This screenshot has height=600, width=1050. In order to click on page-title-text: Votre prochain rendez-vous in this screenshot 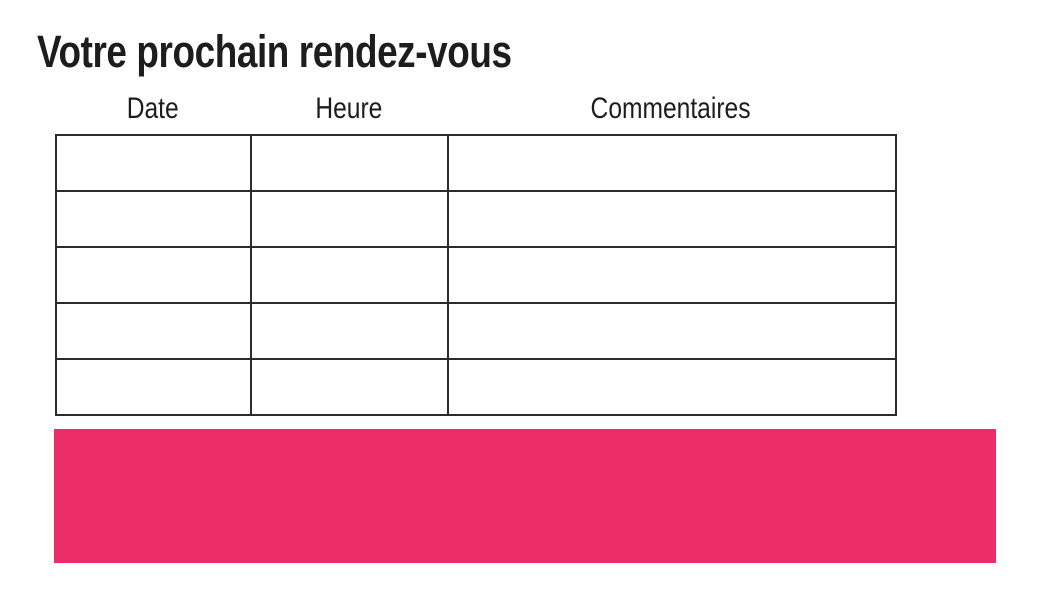, I will do `click(274, 51)`.